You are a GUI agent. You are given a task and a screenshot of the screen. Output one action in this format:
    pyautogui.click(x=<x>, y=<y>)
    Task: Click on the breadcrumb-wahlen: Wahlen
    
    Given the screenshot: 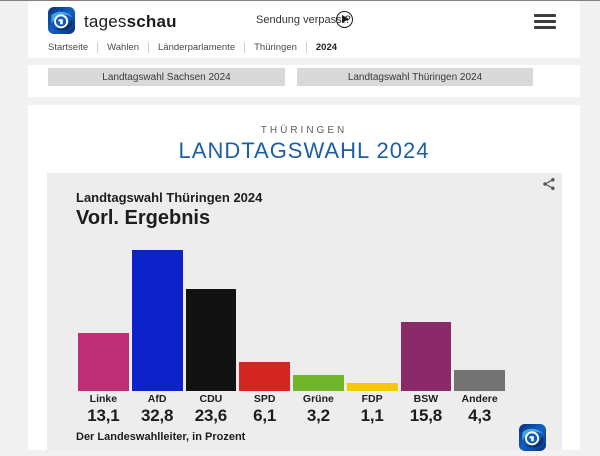 What is the action you would take?
    pyautogui.click(x=123, y=47)
    